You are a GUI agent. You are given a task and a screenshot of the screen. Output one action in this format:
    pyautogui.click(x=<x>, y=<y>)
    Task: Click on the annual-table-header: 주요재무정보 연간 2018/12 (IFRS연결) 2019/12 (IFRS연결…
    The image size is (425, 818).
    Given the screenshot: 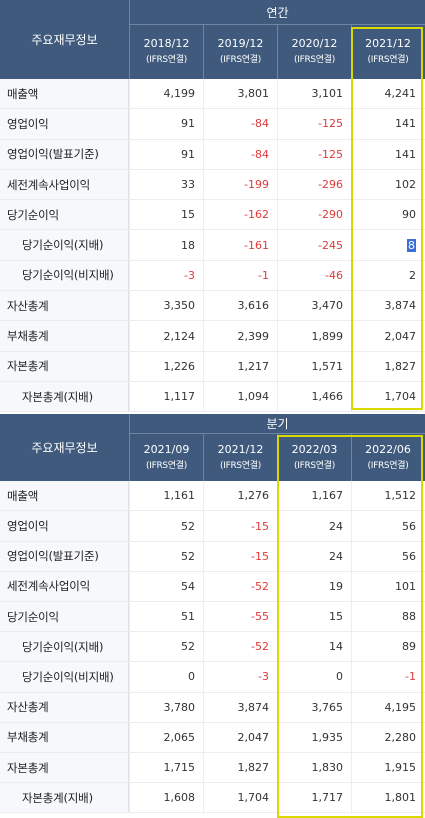 What is the action you would take?
    pyautogui.click(x=212, y=39)
    